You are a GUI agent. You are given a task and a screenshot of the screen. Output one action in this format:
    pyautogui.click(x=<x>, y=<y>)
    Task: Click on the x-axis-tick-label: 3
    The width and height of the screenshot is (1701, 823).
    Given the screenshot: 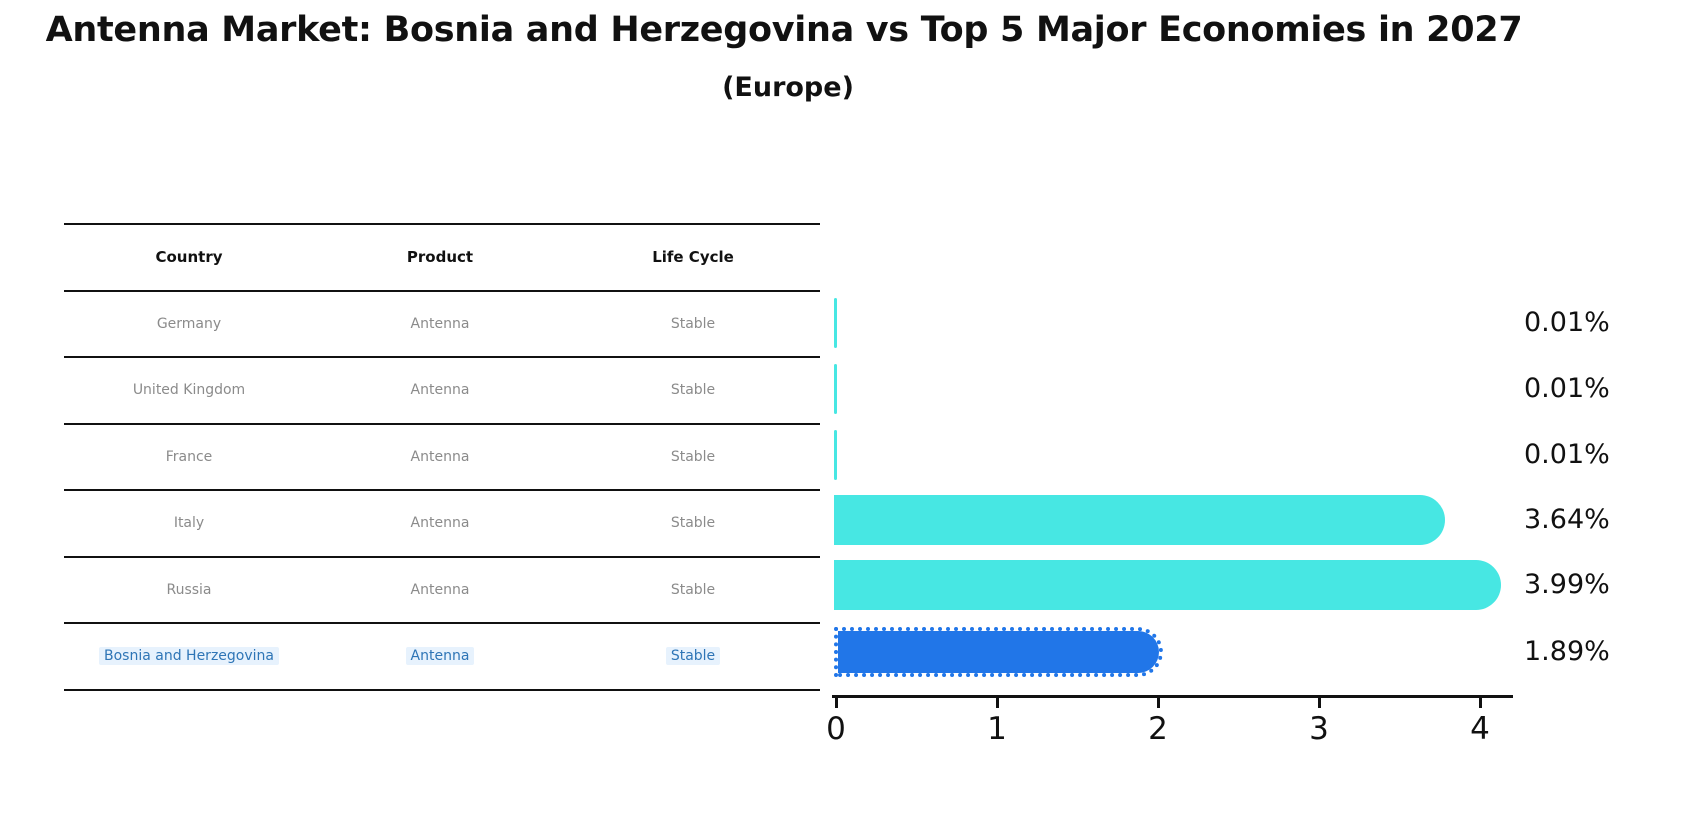 What is the action you would take?
    pyautogui.click(x=1319, y=729)
    